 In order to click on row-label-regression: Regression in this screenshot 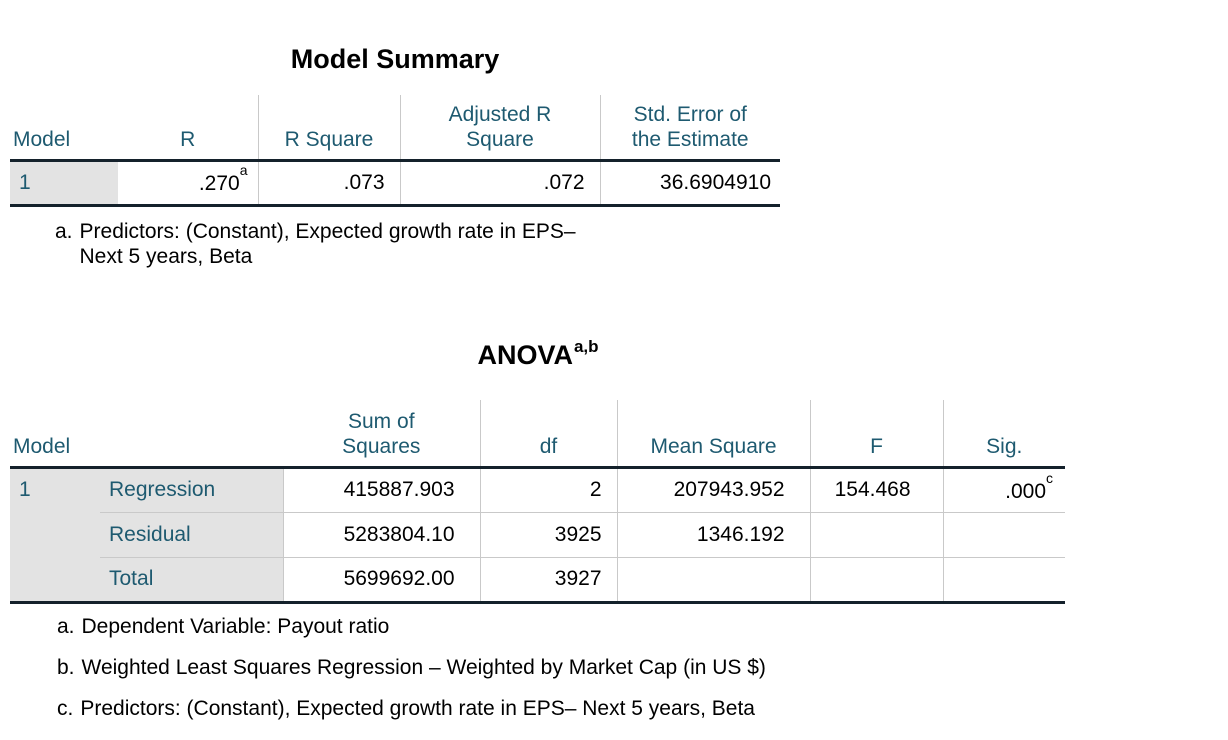, I will do `click(192, 489)`.